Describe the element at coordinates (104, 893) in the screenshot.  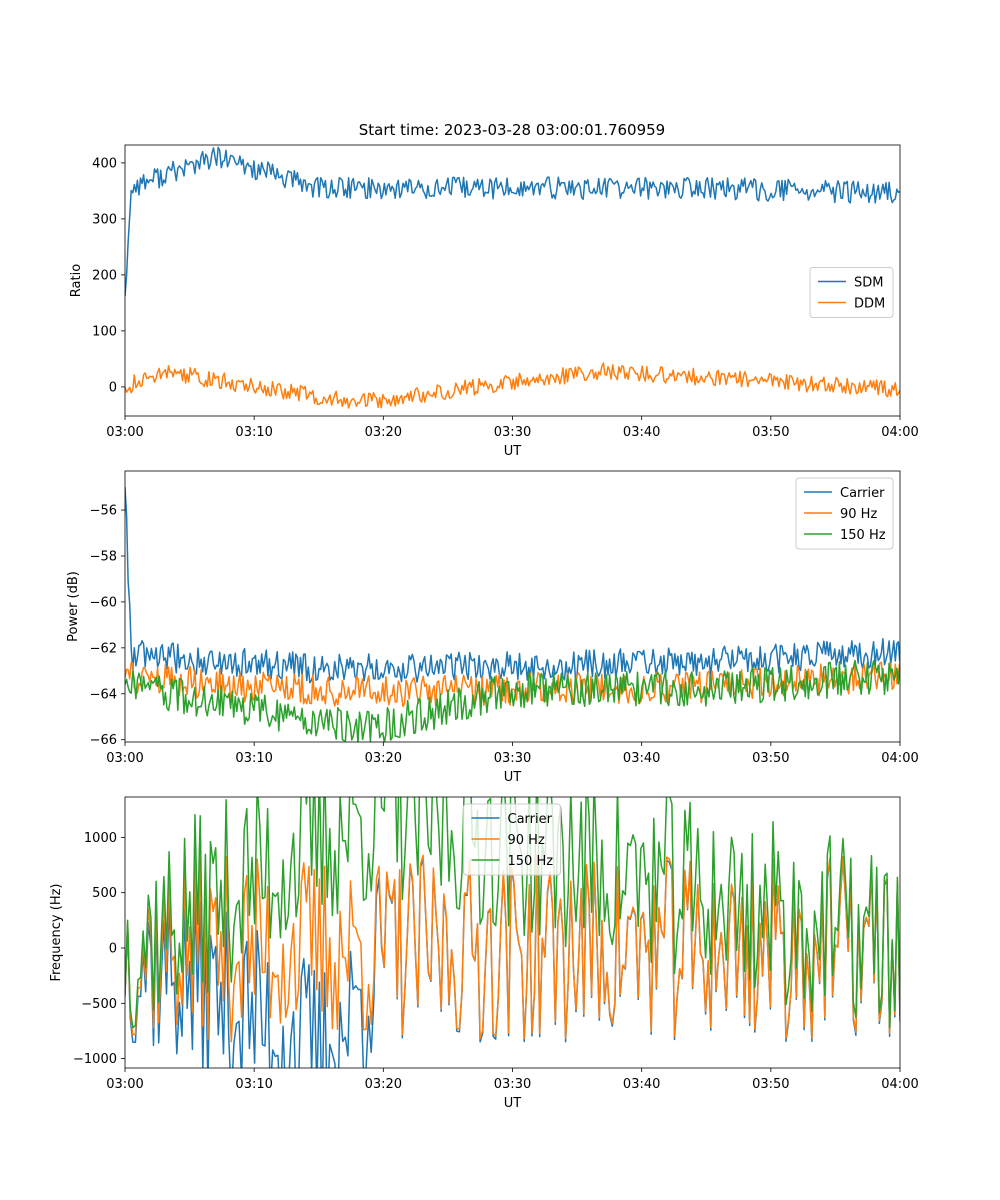
I see `y-tick-label: 500` at that location.